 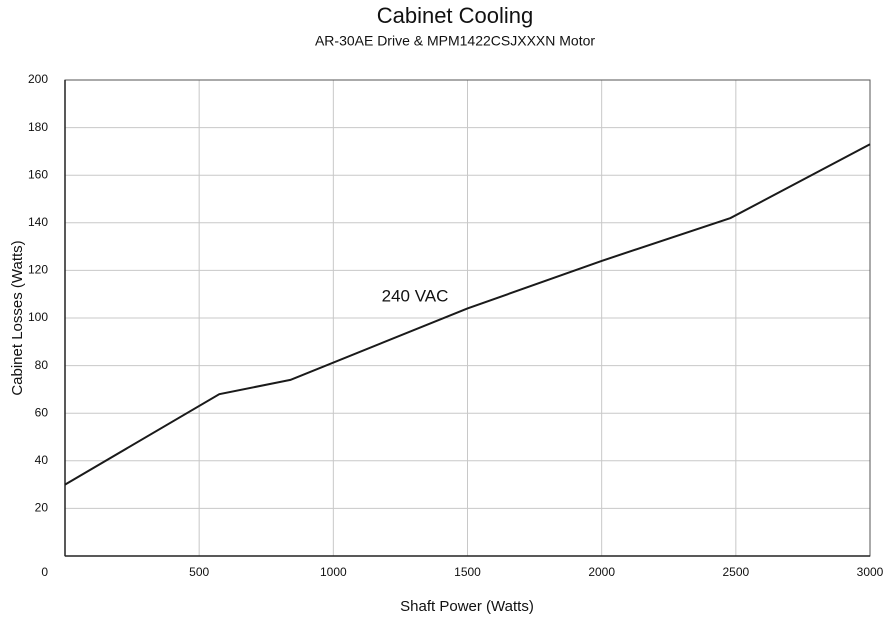 What do you see at coordinates (42, 365) in the screenshot?
I see `y-tick-label: 80` at bounding box center [42, 365].